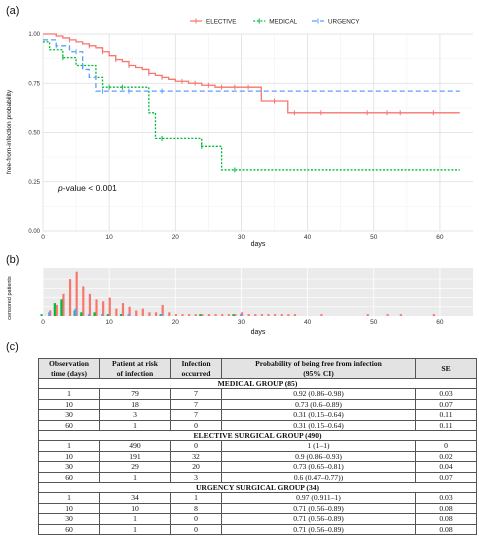  What do you see at coordinates (257, 436) in the screenshot?
I see `group-title: ELECTIVE SURGICAL GROUP (490)` at bounding box center [257, 436].